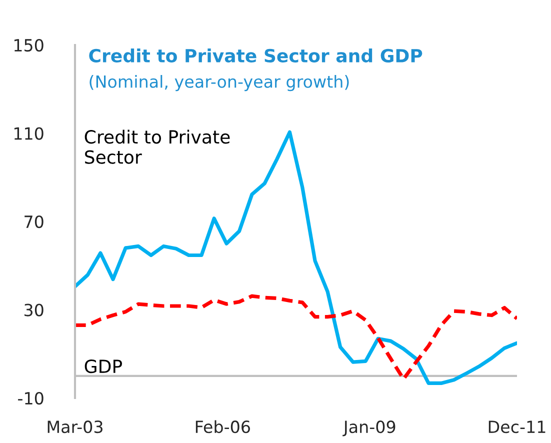  Describe the element at coordinates (517, 427) in the screenshot. I see `x-tick-label: Dec-11` at that location.